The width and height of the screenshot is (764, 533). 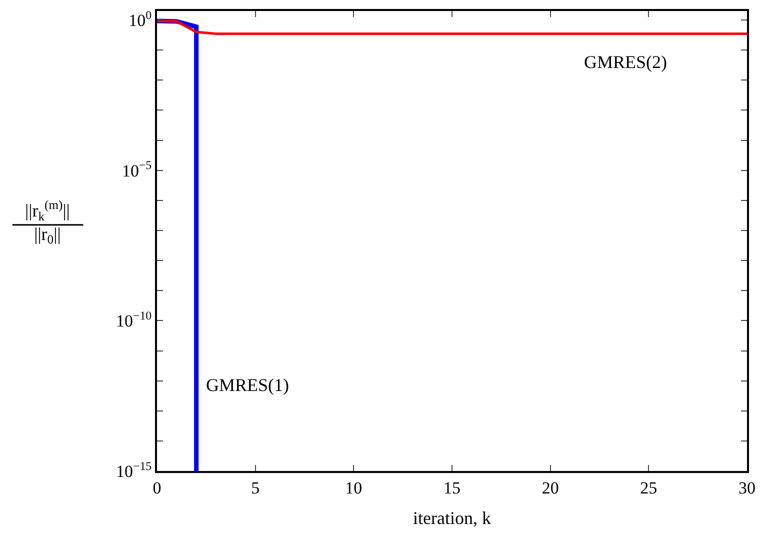 What do you see at coordinates (137, 169) in the screenshot?
I see `y-tick-label: 10$^{−5}$` at bounding box center [137, 169].